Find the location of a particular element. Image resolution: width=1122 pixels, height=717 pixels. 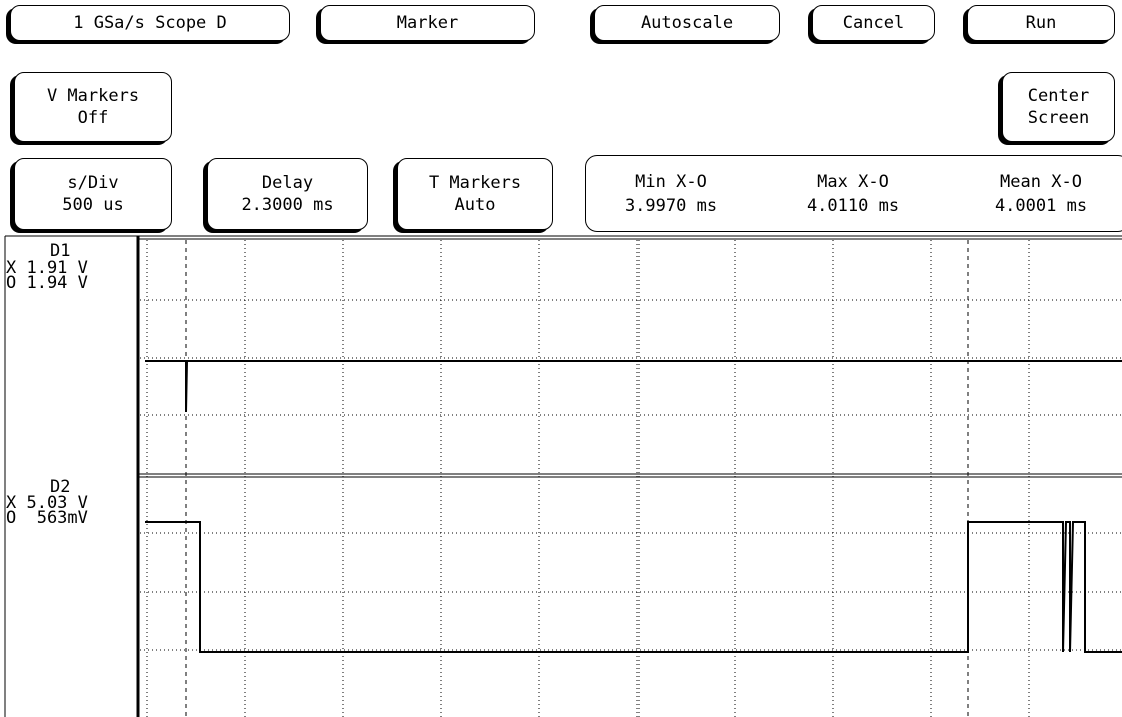

button-value: Off is located at coordinates (93, 118).